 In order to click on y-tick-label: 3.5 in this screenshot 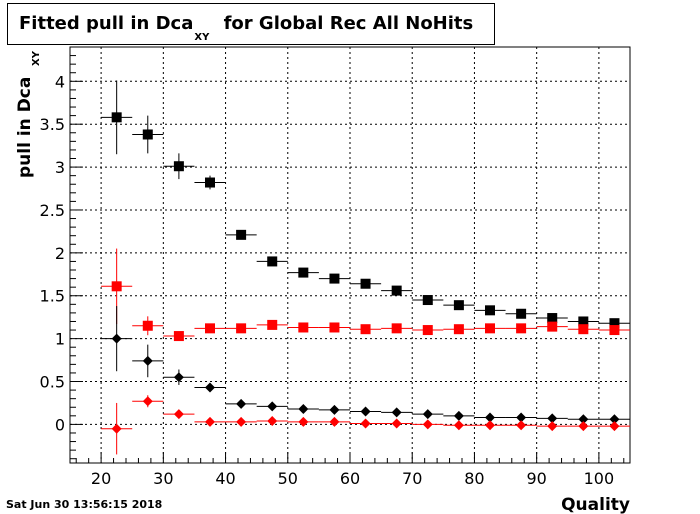, I will do `click(52, 124)`.